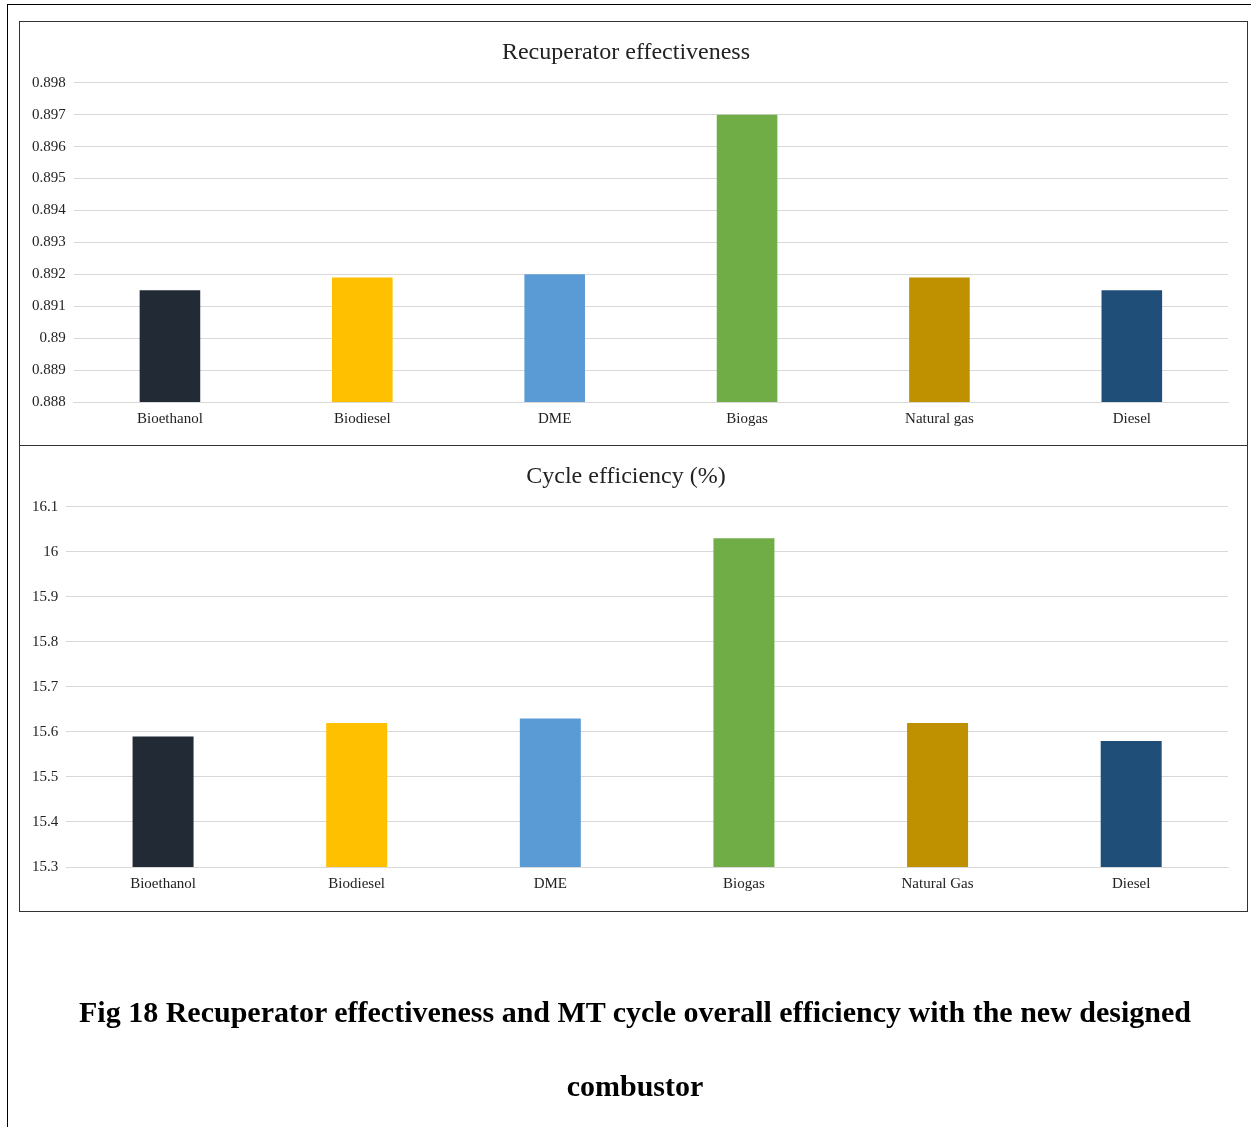  What do you see at coordinates (49, 209) in the screenshot?
I see `y-tick-label: 0.894` at bounding box center [49, 209].